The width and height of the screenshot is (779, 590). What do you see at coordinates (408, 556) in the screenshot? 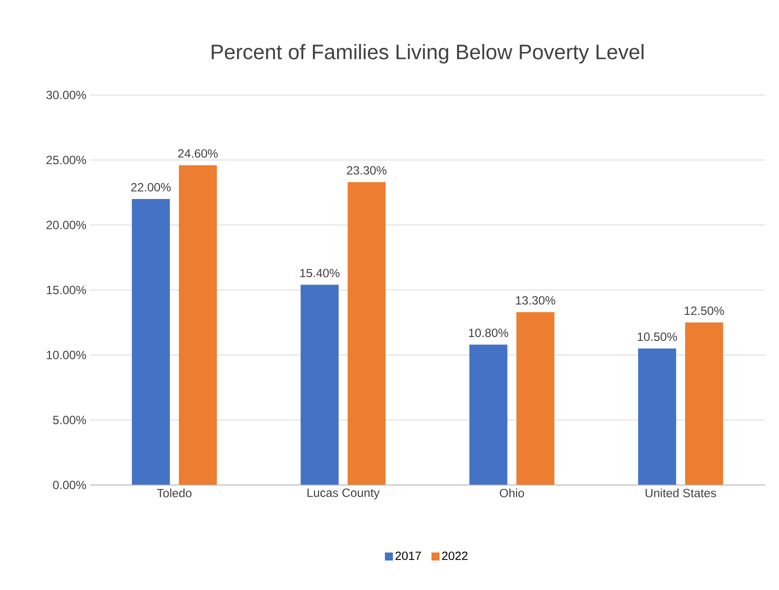
I see `legend-label: 2017` at bounding box center [408, 556].